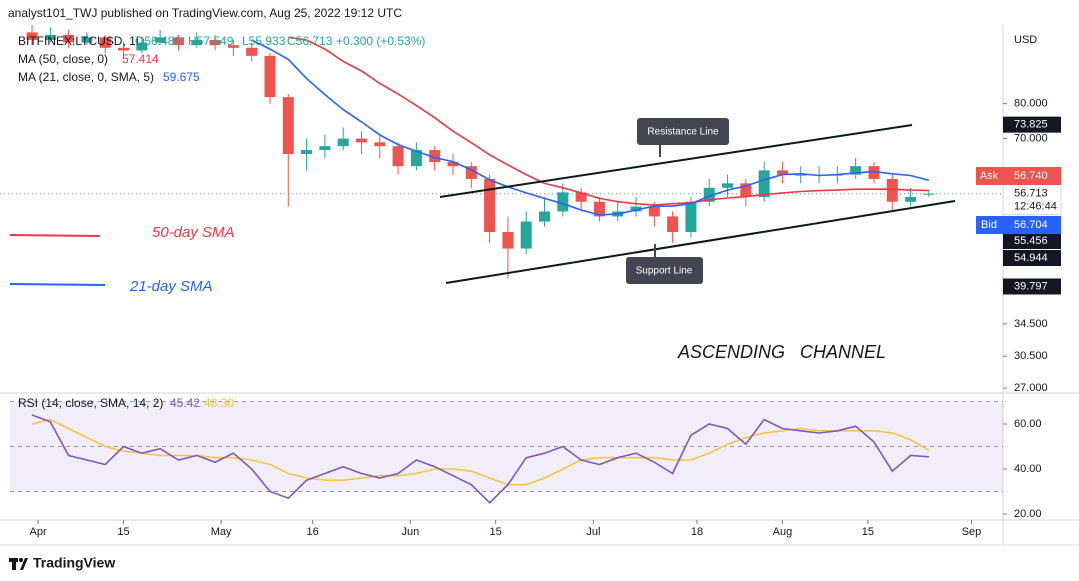 The height and width of the screenshot is (581, 1079). I want to click on legend-value: 59.675, so click(181, 77).